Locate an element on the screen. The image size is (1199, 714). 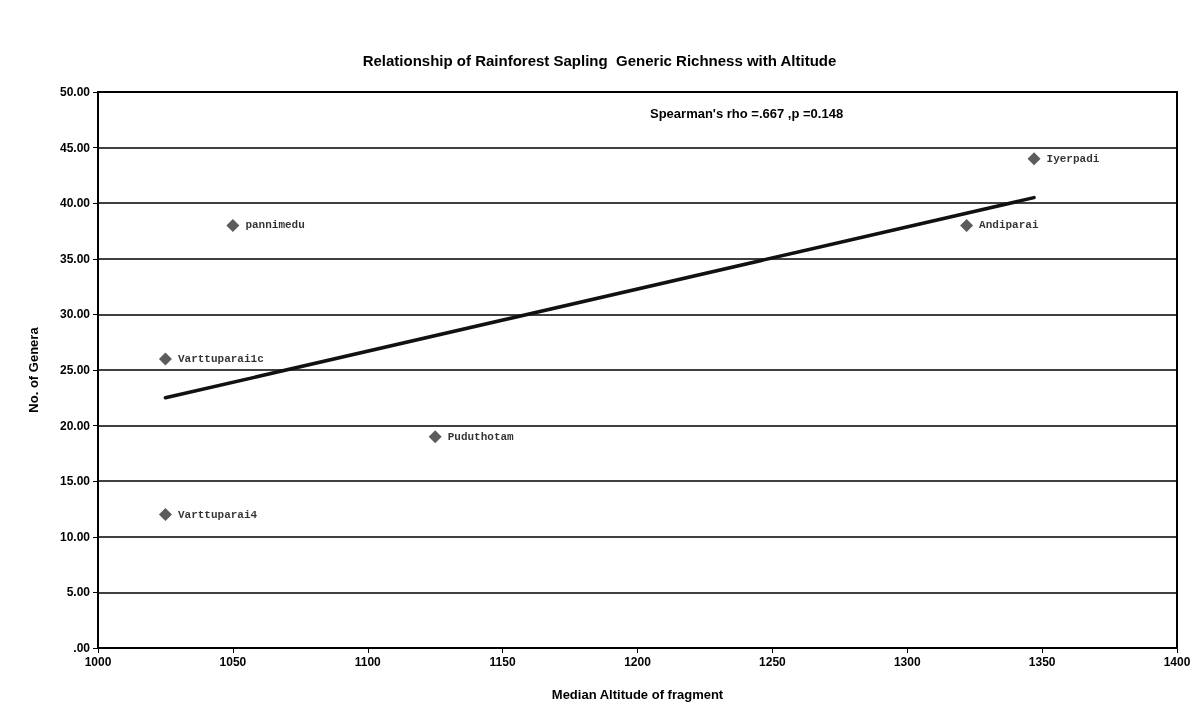
y-tick-label: 50.00 is located at coordinates (75, 92).